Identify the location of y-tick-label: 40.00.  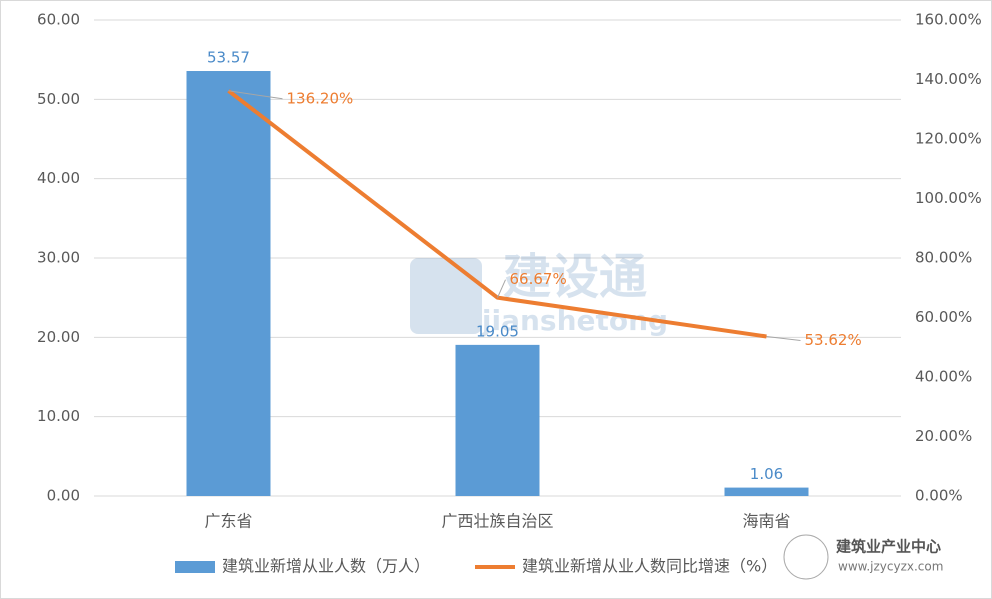
(58, 178).